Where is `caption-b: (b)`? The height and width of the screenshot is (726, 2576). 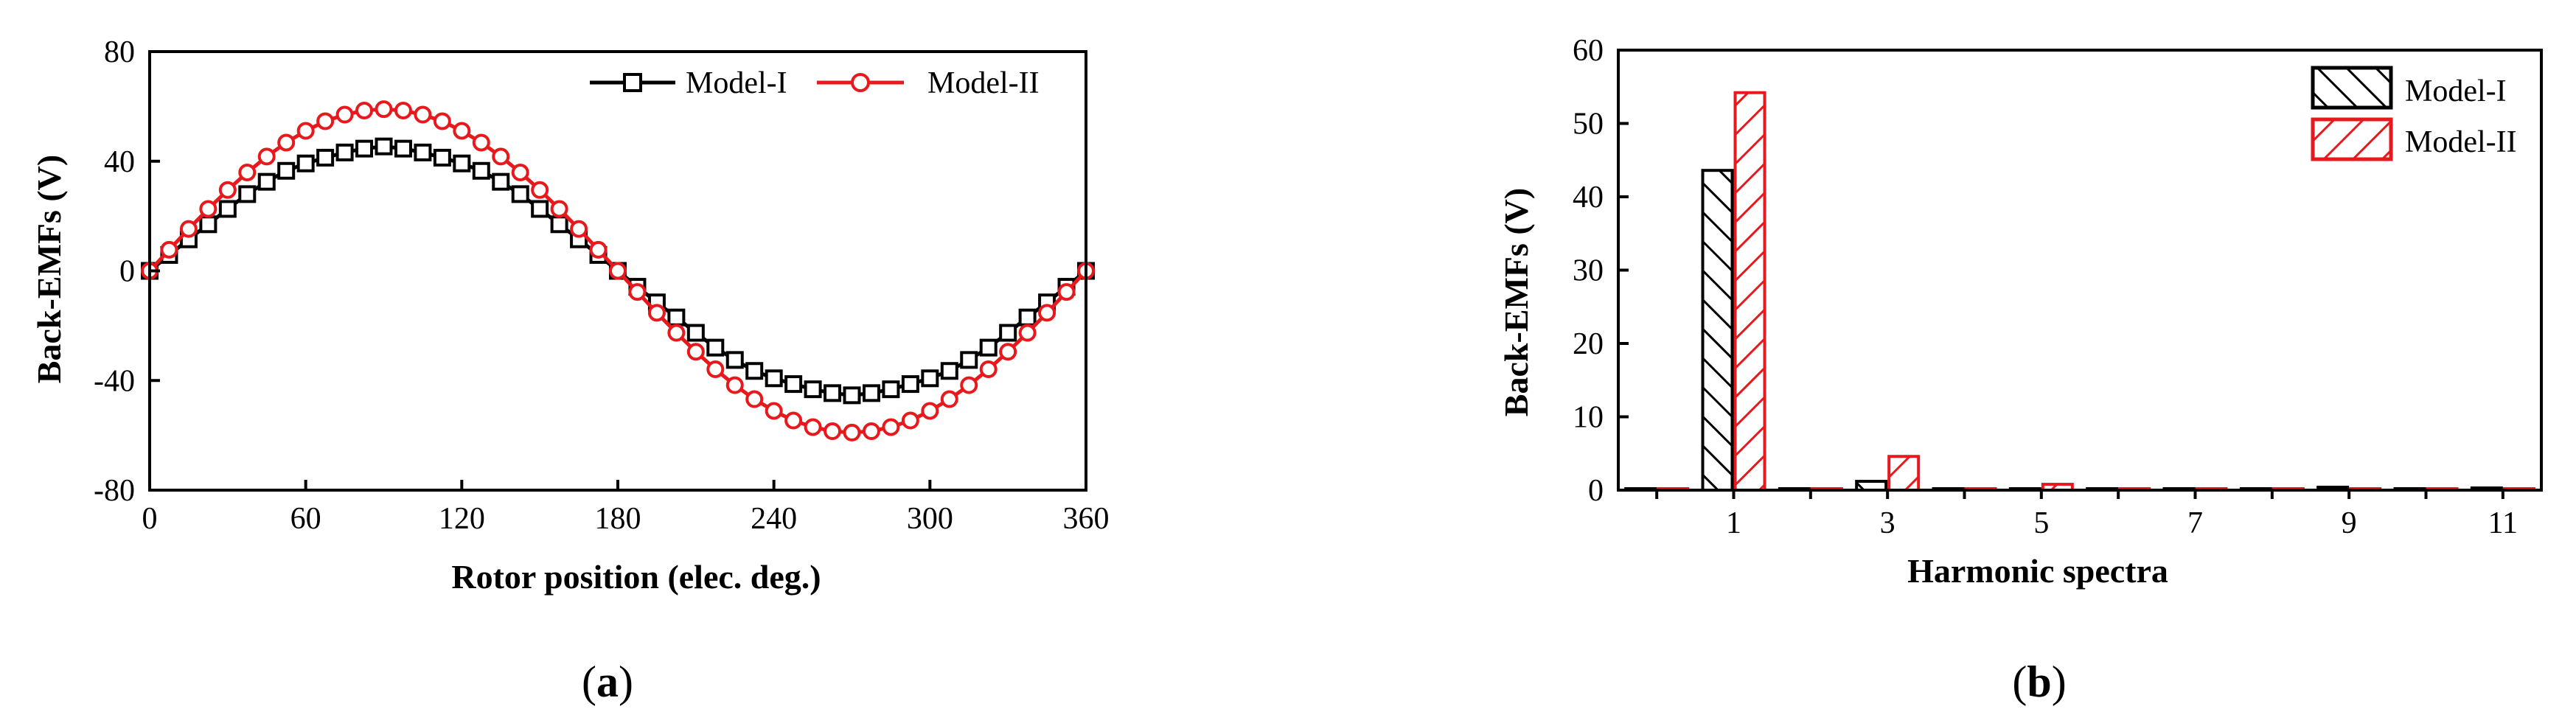
caption-b: (b) is located at coordinates (2039, 681).